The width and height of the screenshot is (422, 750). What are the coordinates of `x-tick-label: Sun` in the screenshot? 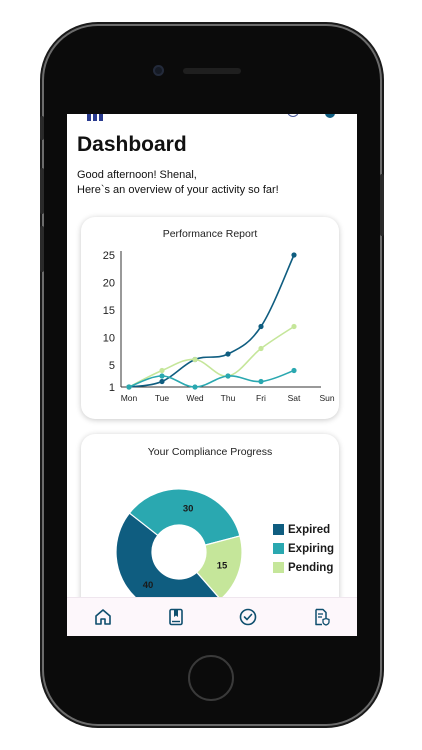 It's located at (326, 398).